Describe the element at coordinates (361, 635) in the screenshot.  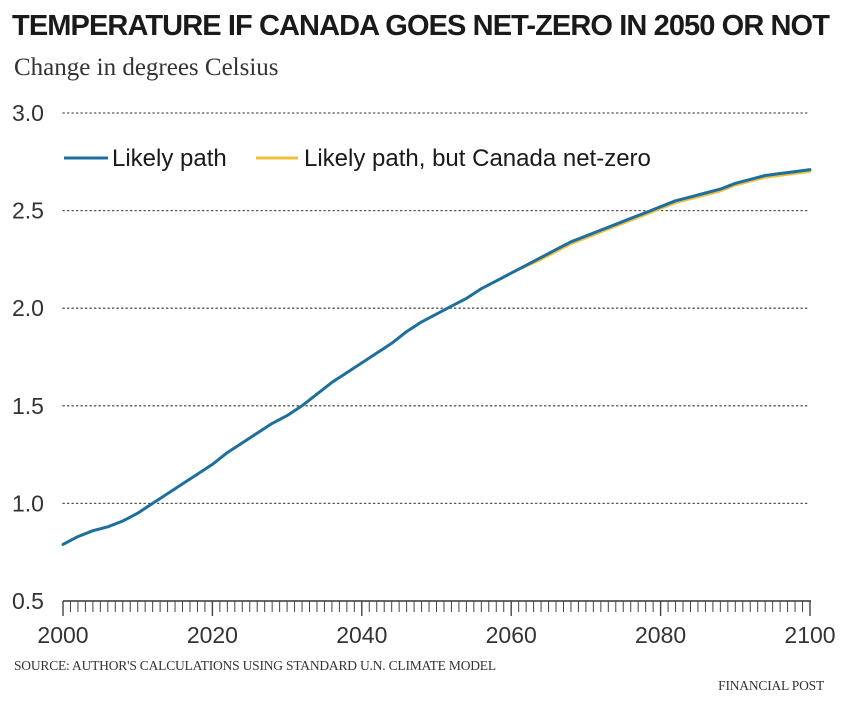
I see `x-tick-label: 2040` at that location.